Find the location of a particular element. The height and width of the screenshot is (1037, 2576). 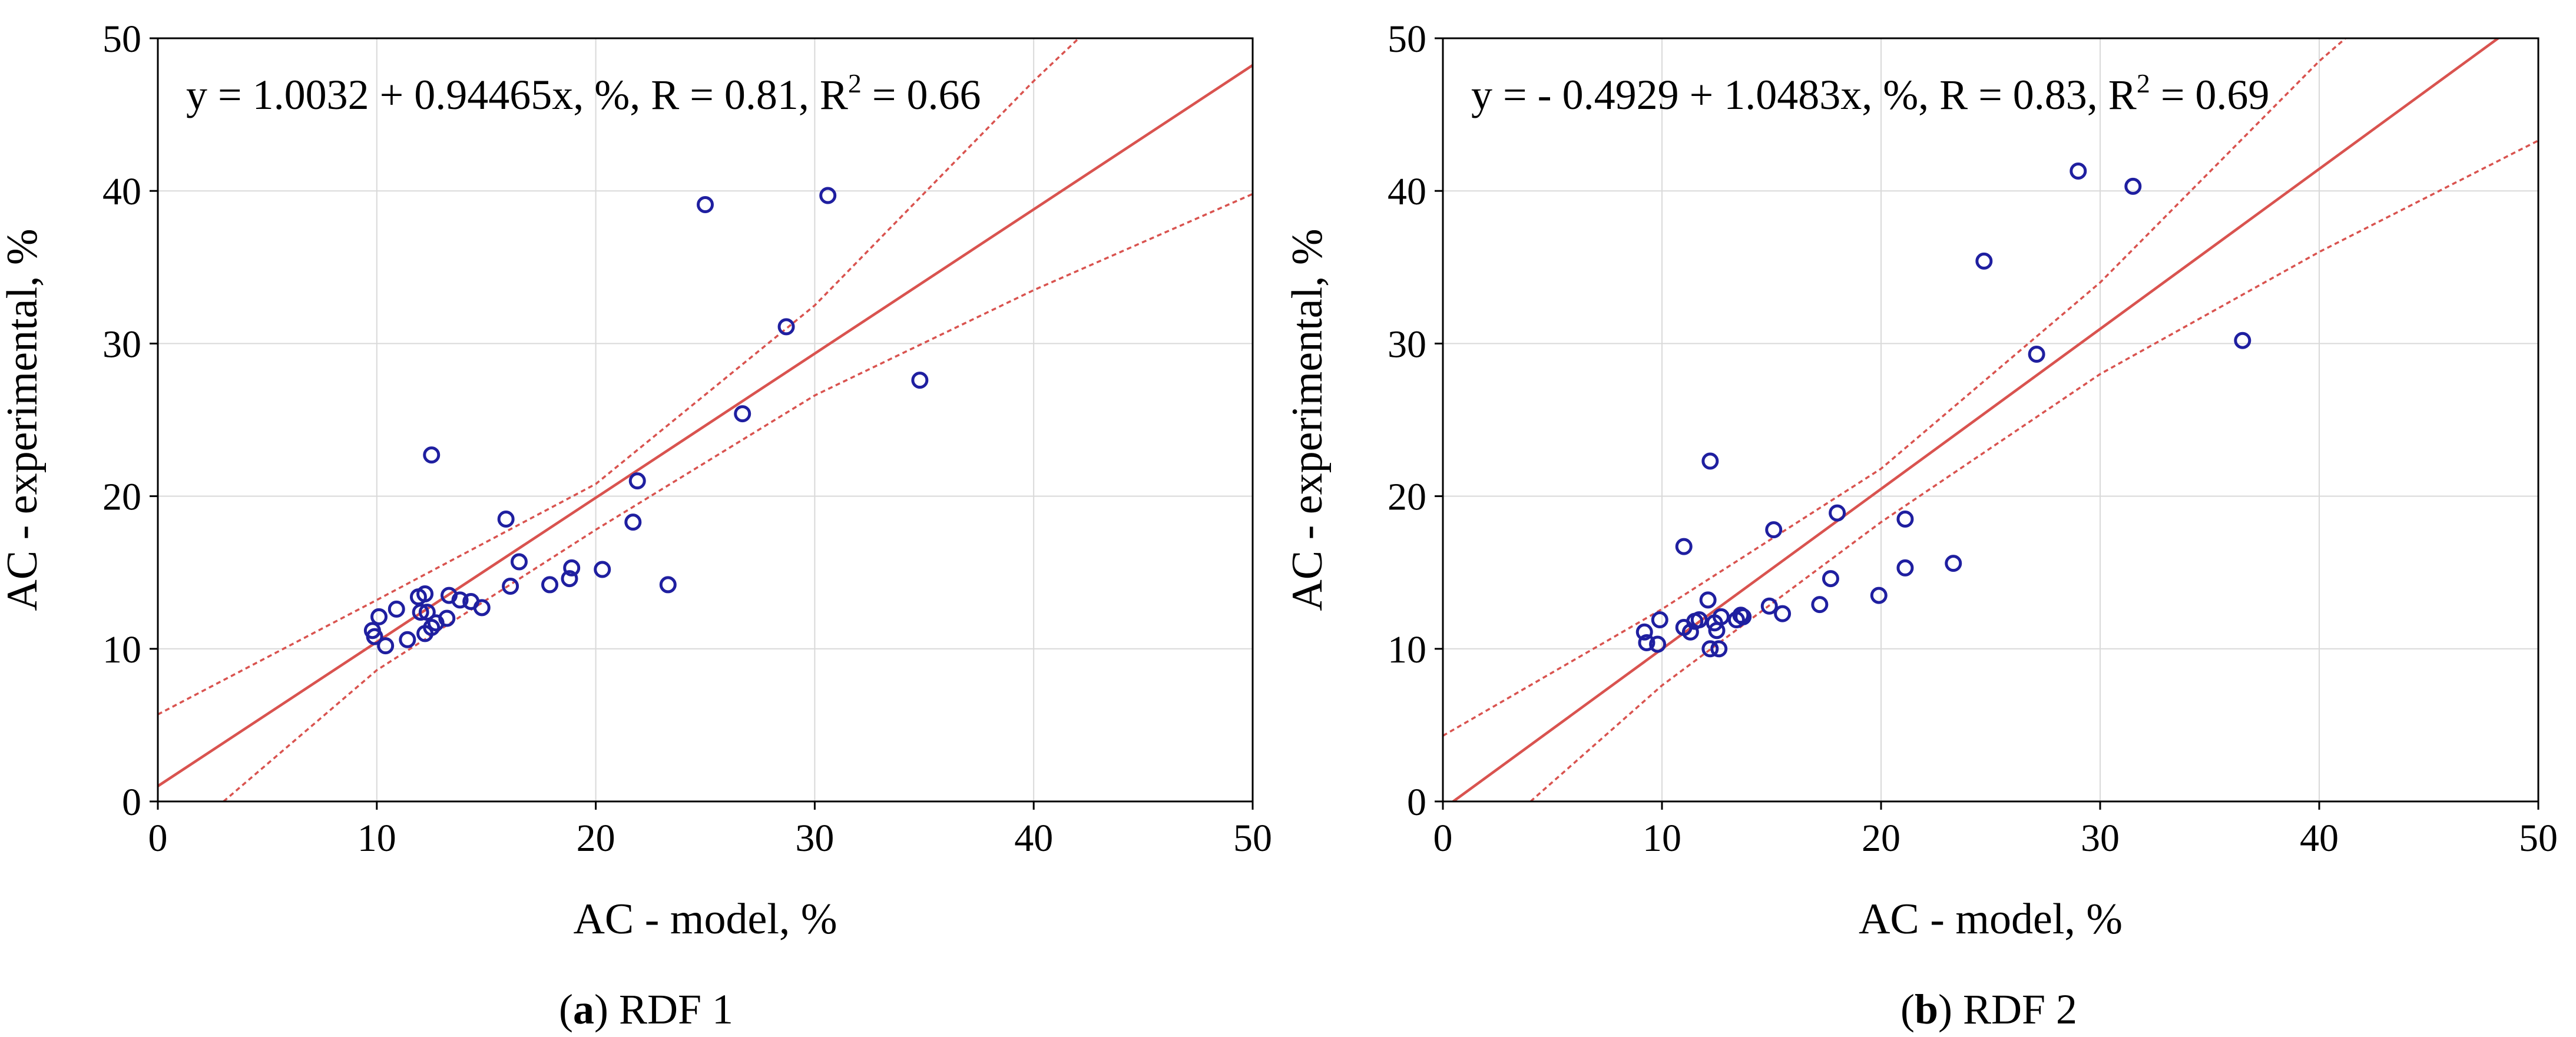

equation-main: y = 1.0032 + 0.94465x, %, R = 0.81, R is located at coordinates (517, 94).